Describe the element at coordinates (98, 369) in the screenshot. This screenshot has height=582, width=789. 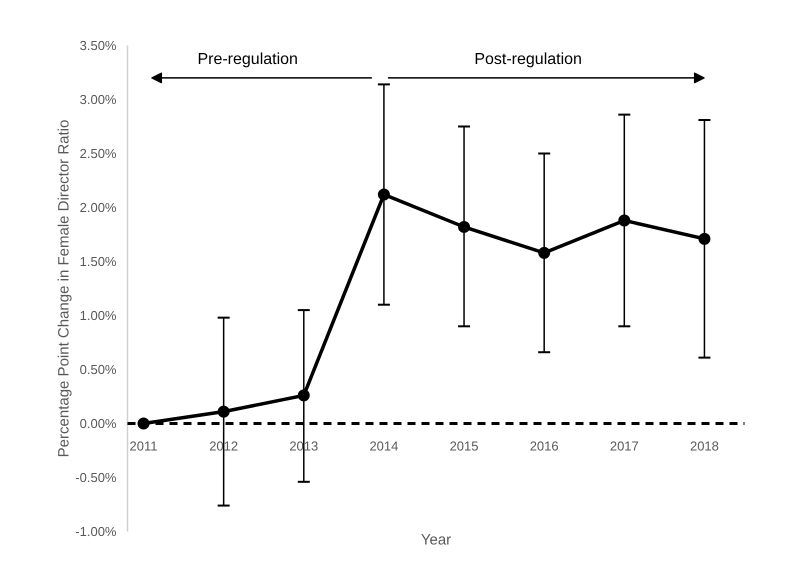
I see `y-tick-label: 0.50%` at that location.